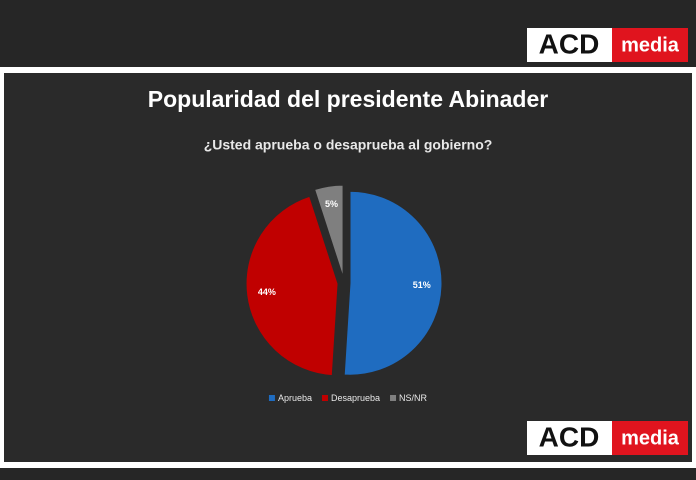 This screenshot has width=696, height=480. Describe the element at coordinates (348, 474) in the screenshot. I see `bottom-strip` at that location.